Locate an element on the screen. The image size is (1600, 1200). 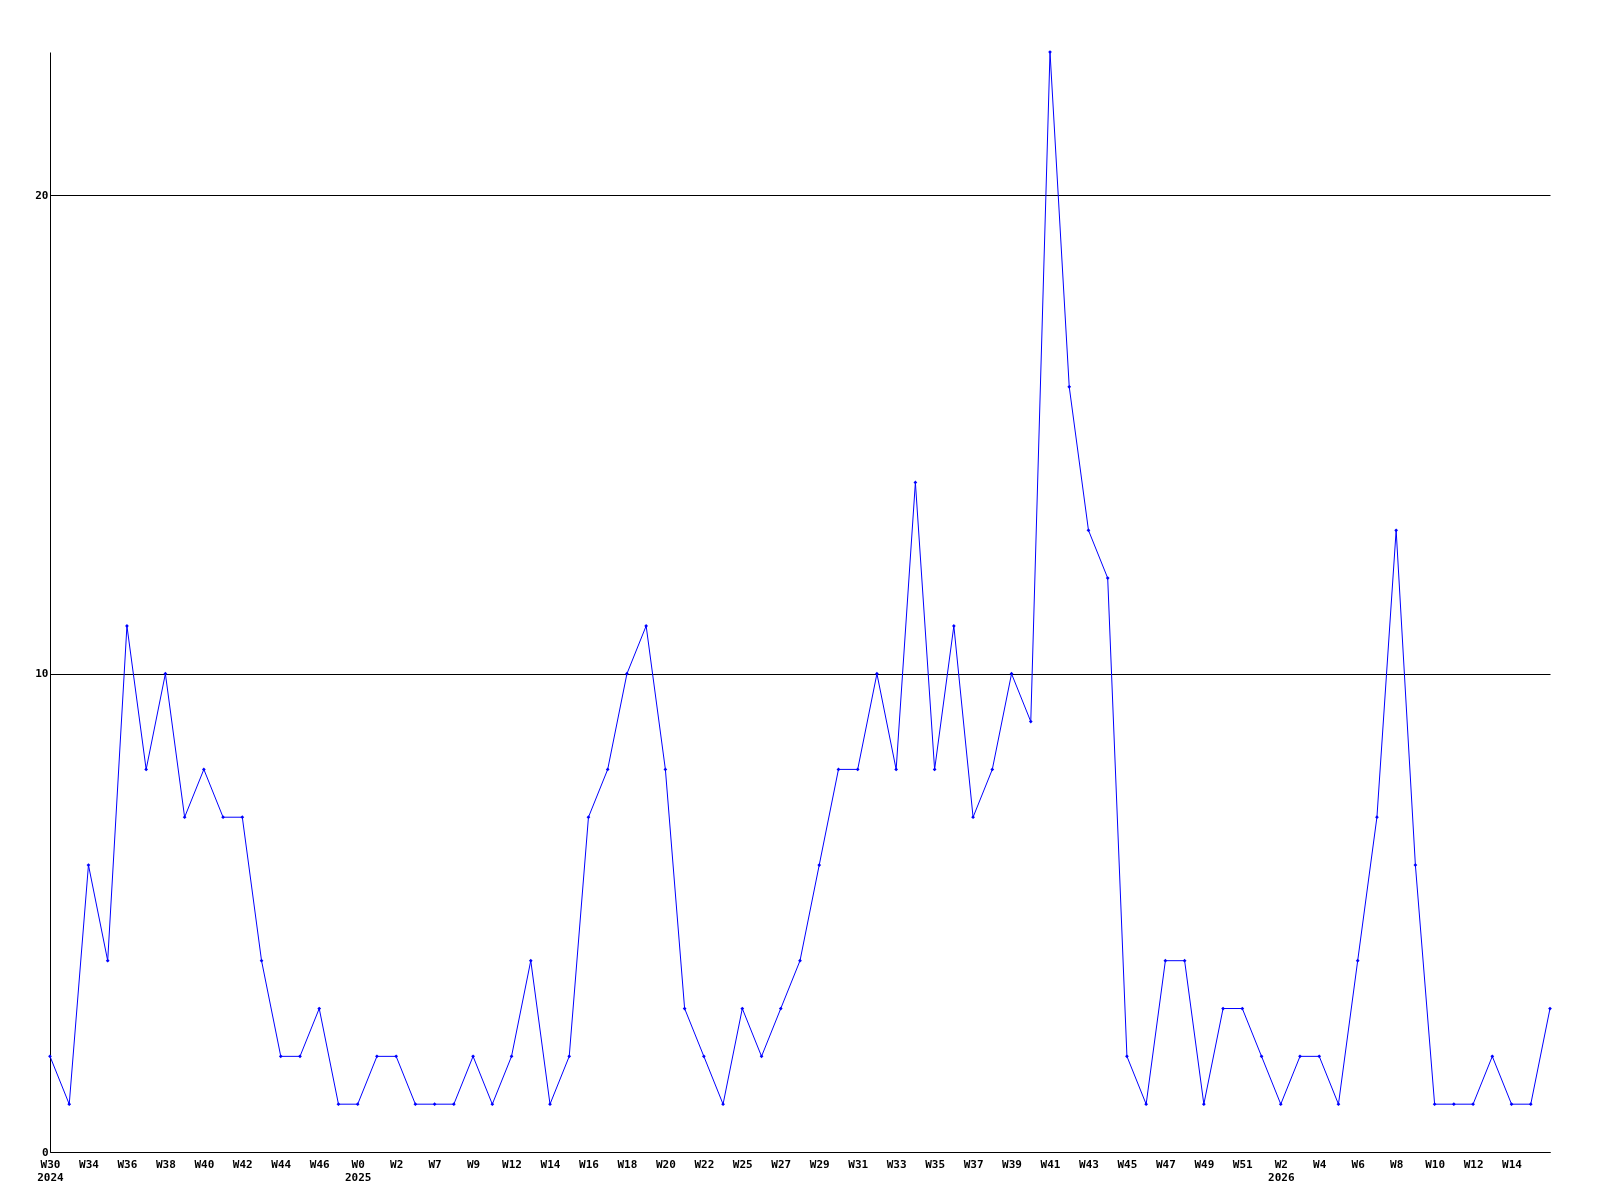
x-tick-label: W30 2024 is located at coordinates (51, 1170).